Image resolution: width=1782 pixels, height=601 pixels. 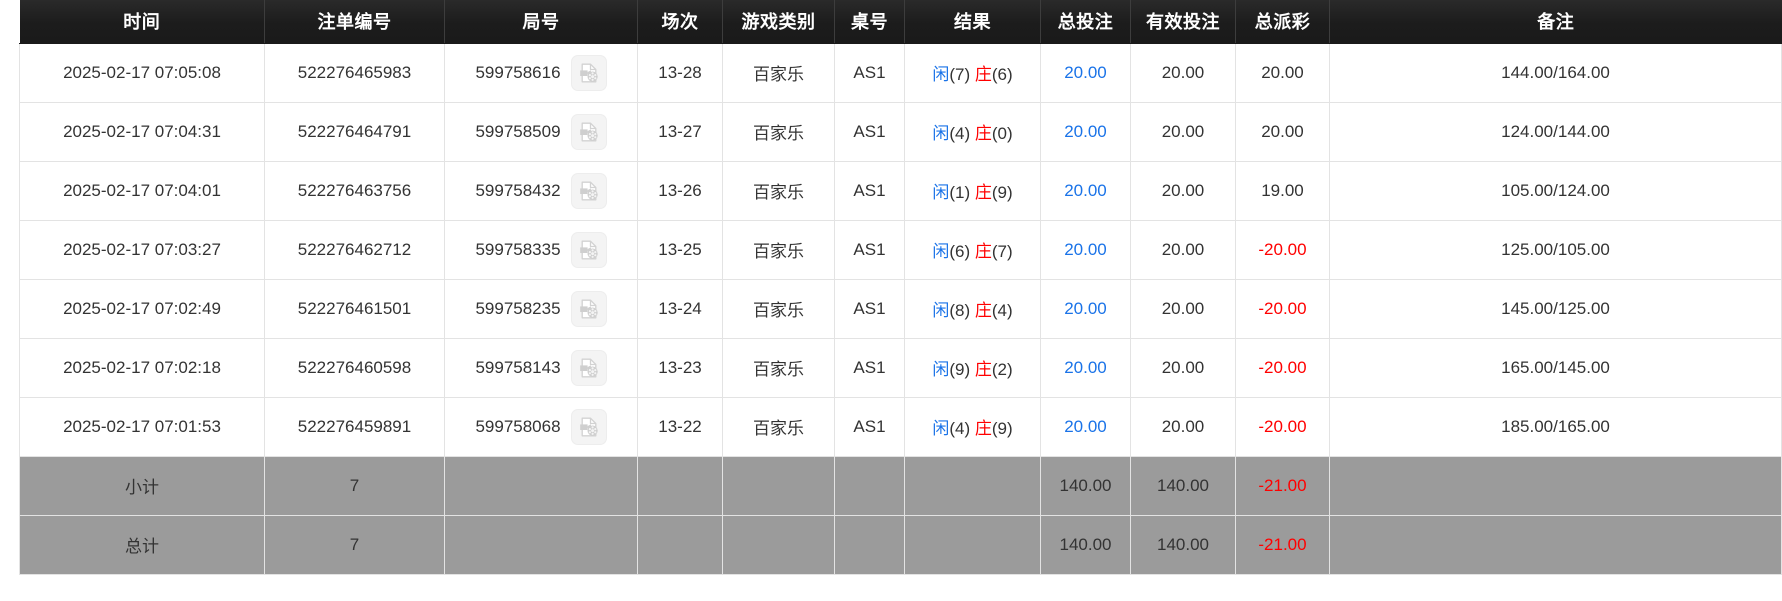 I want to click on cell-order-no: 522276463756, so click(x=354, y=191).